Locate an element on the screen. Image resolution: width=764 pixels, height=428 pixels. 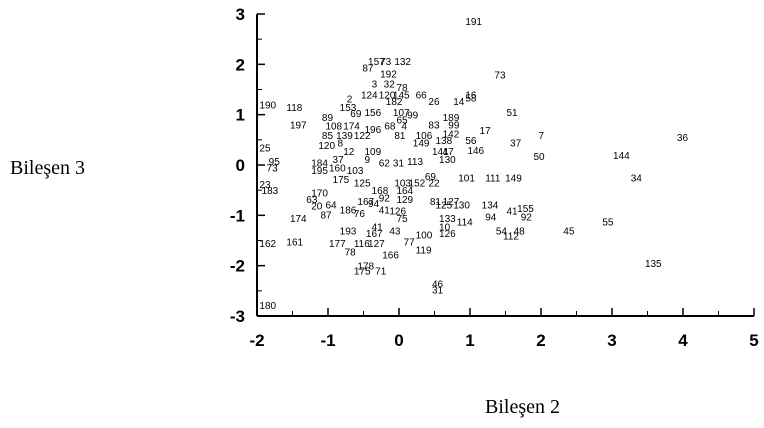
y-tick-label: -1 is located at coordinates (237, 215).